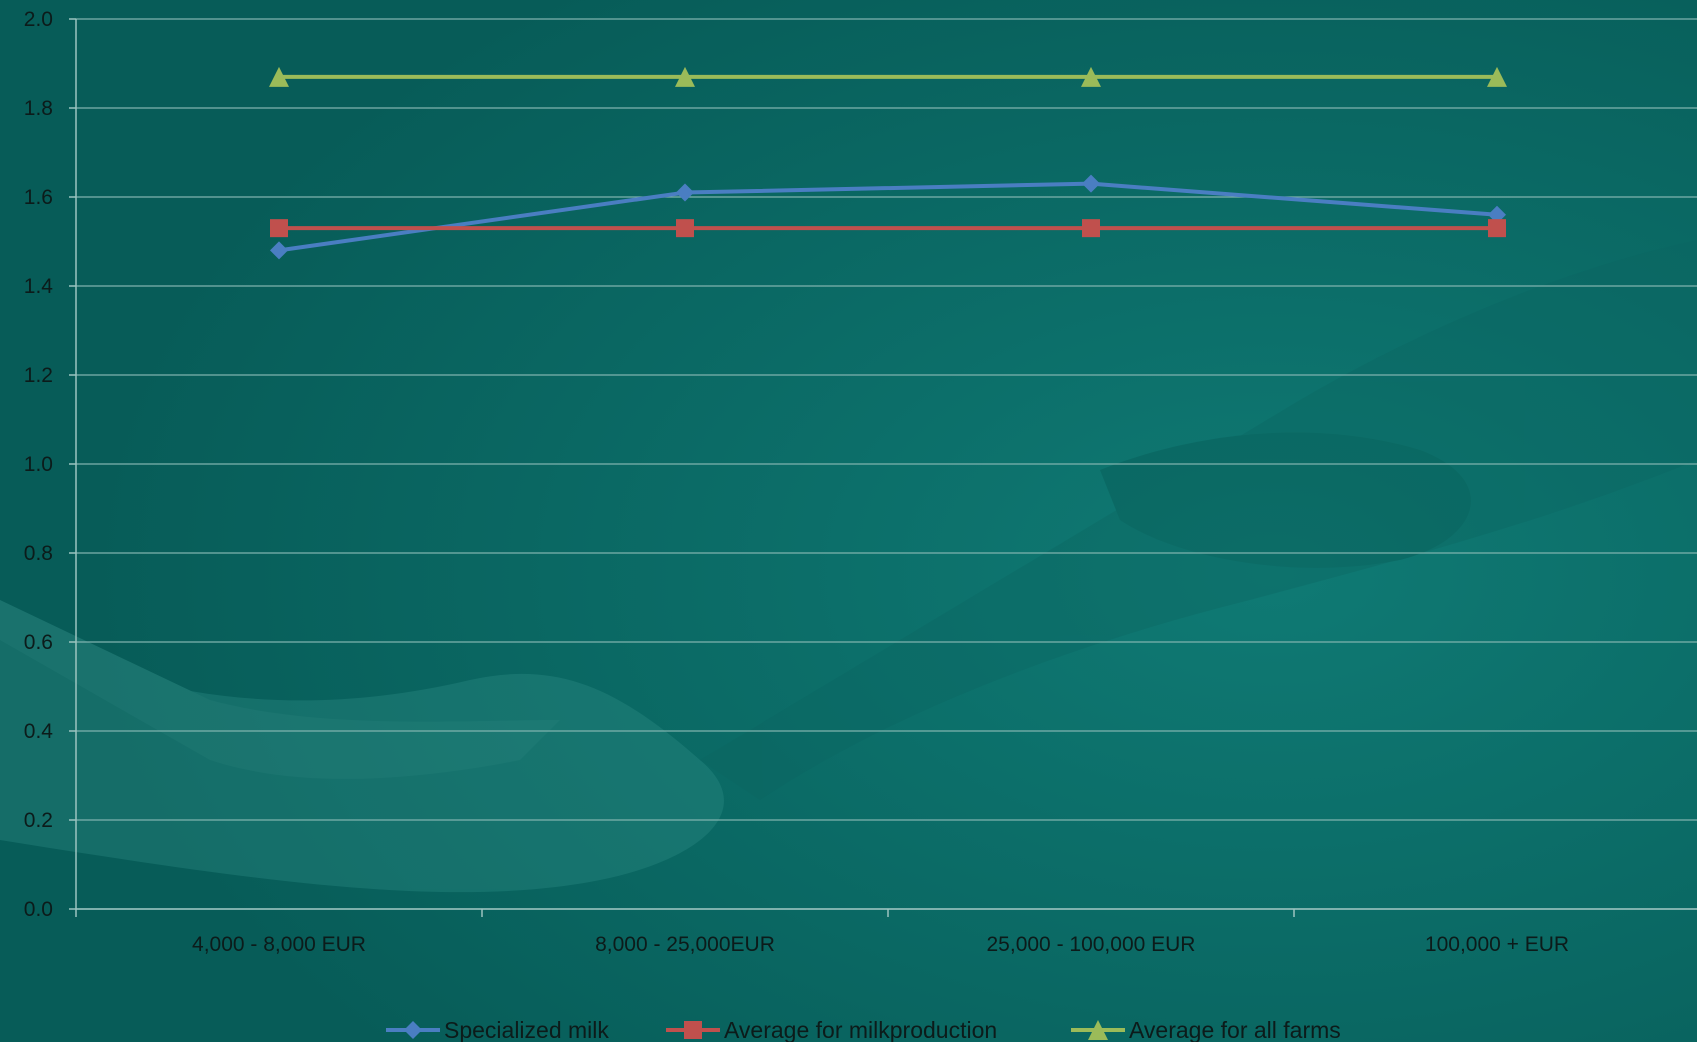  What do you see at coordinates (526, 1029) in the screenshot?
I see `legend-label: Specialized milk` at bounding box center [526, 1029].